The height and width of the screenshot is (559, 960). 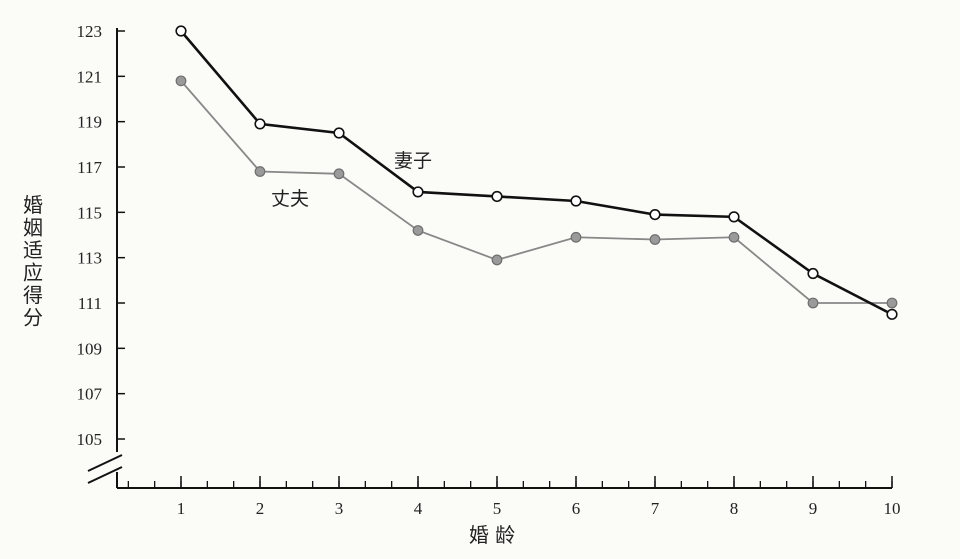 What do you see at coordinates (260, 508) in the screenshot?
I see `x-tick-label: 2` at bounding box center [260, 508].